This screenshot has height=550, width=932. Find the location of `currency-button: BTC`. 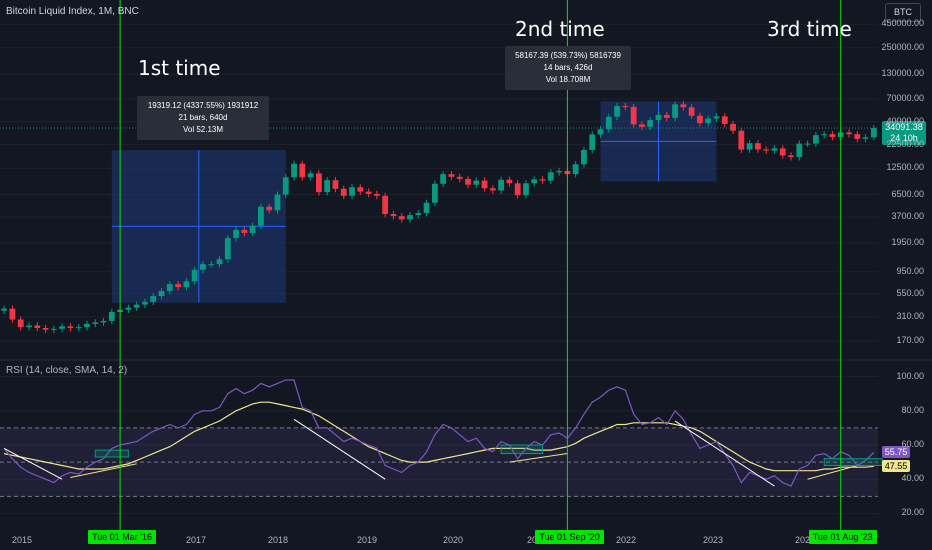

currency-button: BTC is located at coordinates (903, 12).